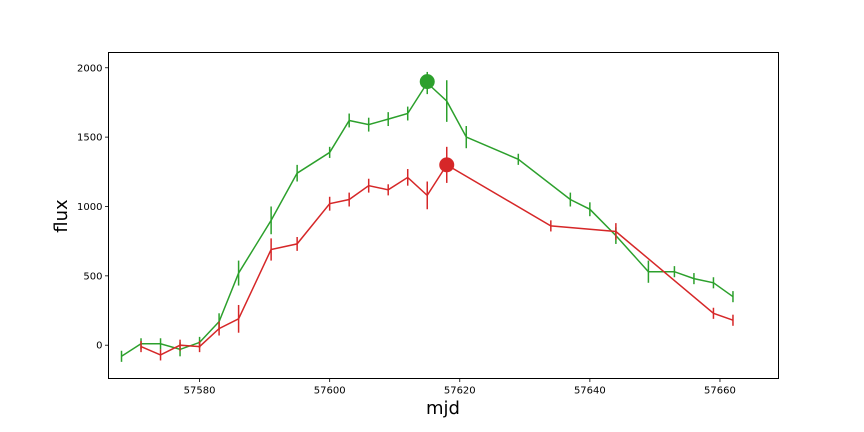  I want to click on y-tick-label: 500, so click(92, 276).